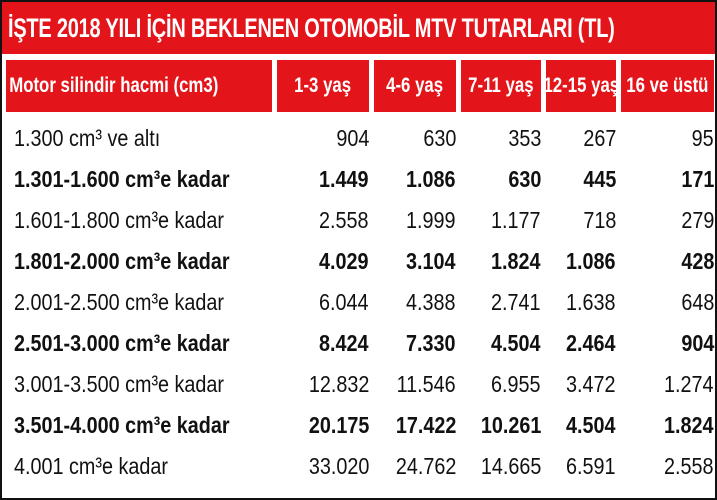  Describe the element at coordinates (501, 220) in the screenshot. I see `value-cell: 1.177` at that location.